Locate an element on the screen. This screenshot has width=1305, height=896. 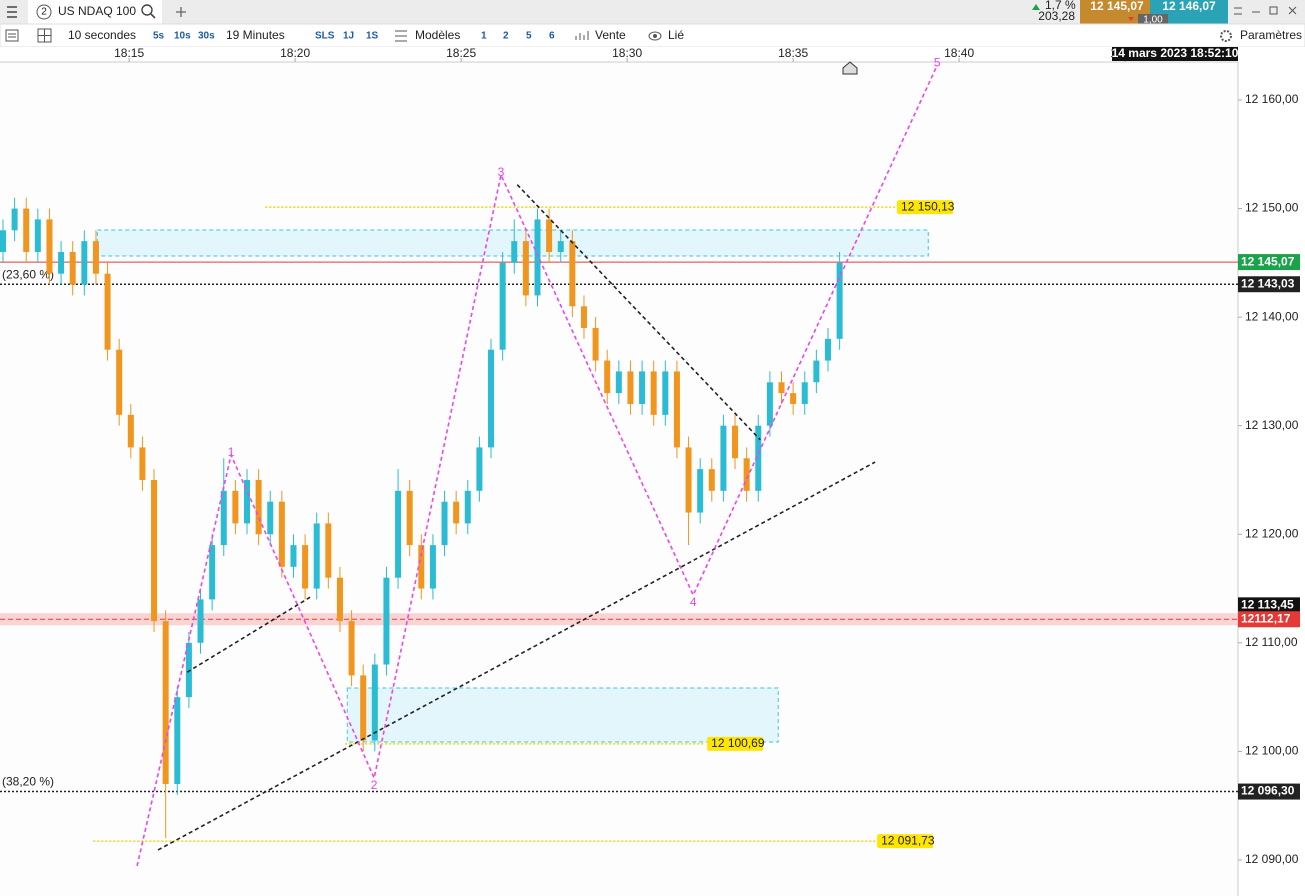
time-marker is located at coordinates (850, 68).